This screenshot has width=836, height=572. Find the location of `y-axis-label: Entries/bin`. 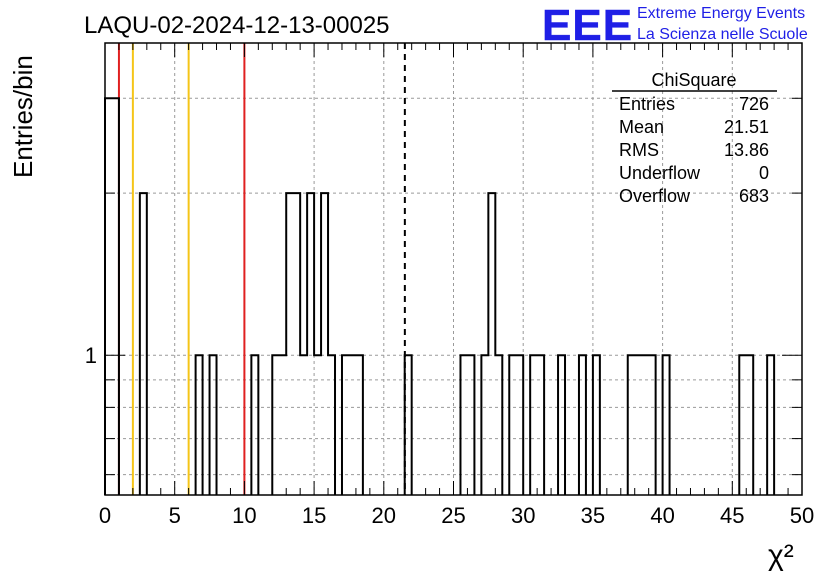

y-axis-label: Entries/bin is located at coordinates (23, 116).